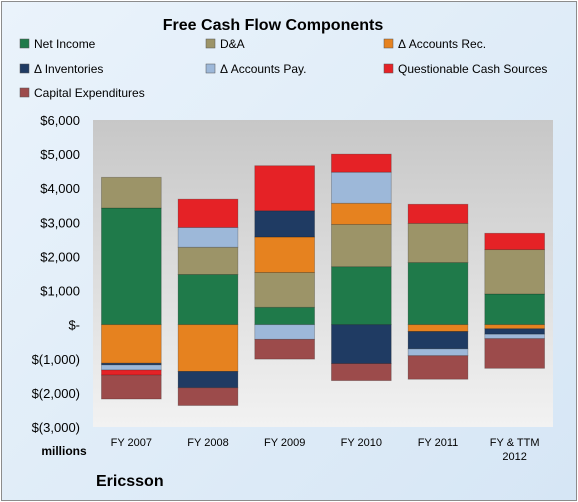  Describe the element at coordinates (284, 443) in the screenshot. I see `x-tick-label: FY 2009` at that location.